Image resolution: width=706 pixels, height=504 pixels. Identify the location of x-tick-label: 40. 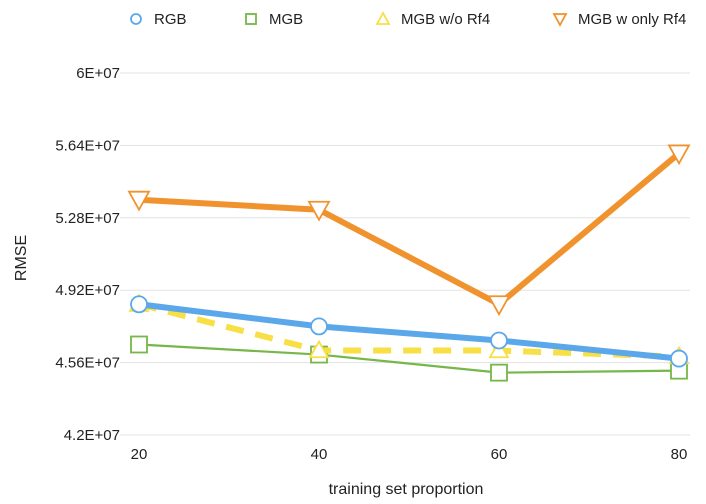
(319, 454).